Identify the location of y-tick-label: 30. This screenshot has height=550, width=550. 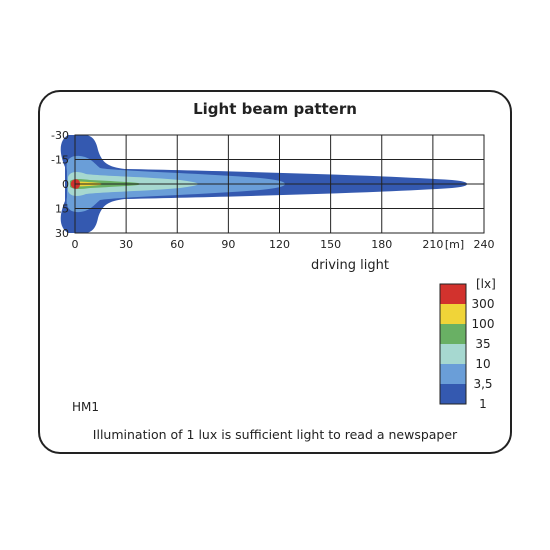
(62, 233).